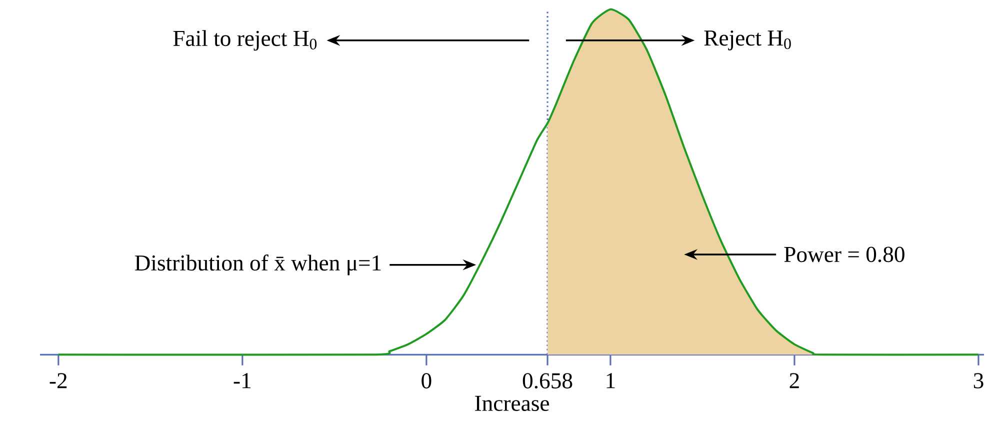 This screenshot has height=448, width=996. What do you see at coordinates (58, 380) in the screenshot?
I see `x-tick-label: -2` at bounding box center [58, 380].